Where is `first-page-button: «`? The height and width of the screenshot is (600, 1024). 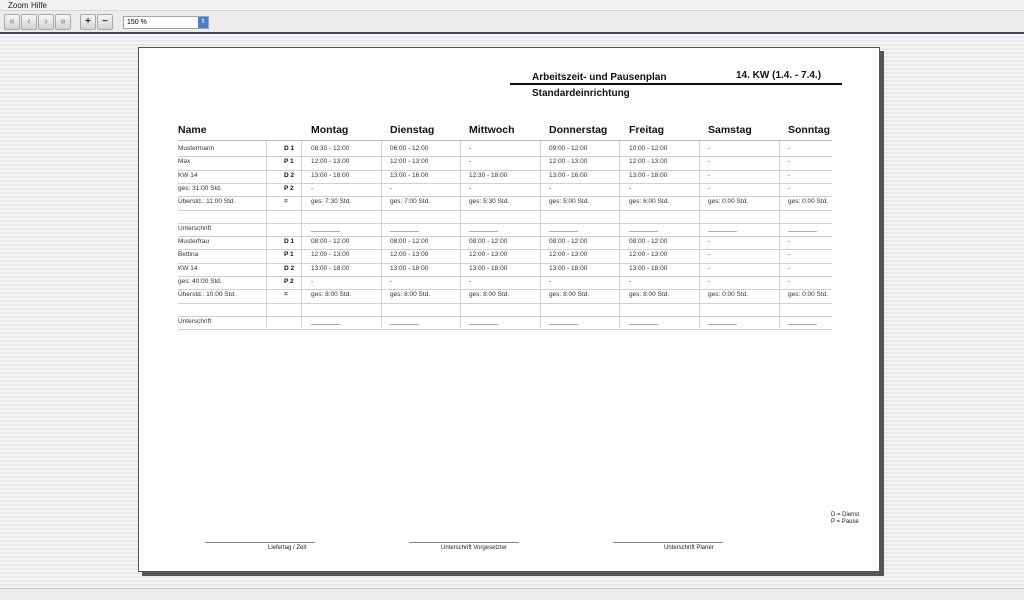 first-page-button: « is located at coordinates (12, 22).